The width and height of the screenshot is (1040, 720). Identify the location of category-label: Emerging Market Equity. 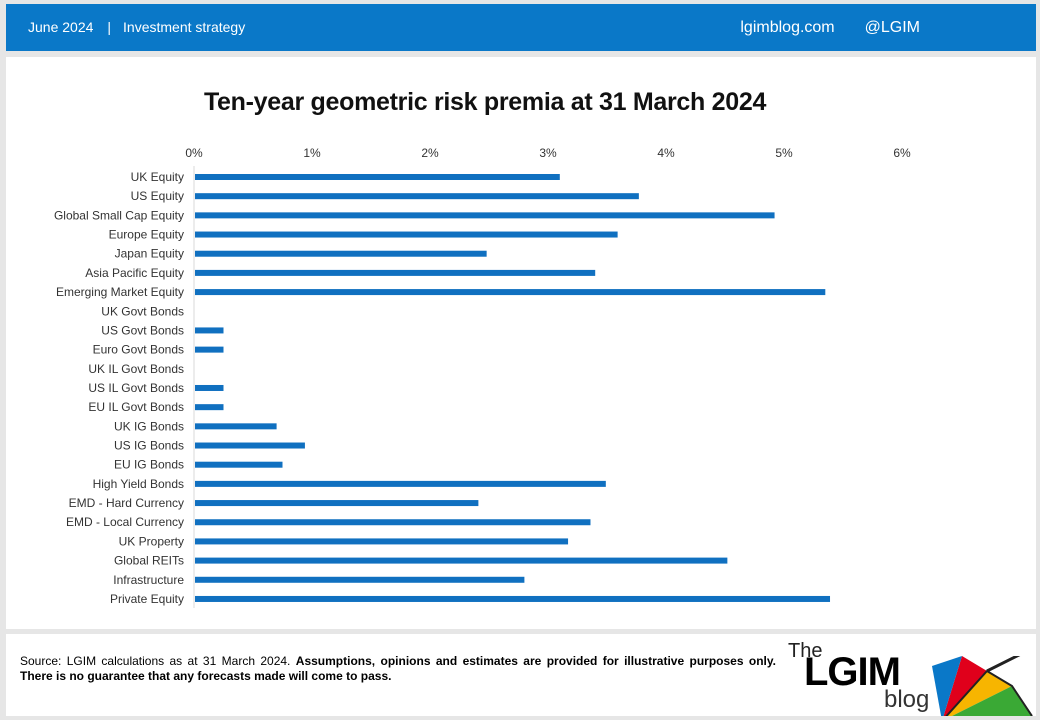
(120, 292).